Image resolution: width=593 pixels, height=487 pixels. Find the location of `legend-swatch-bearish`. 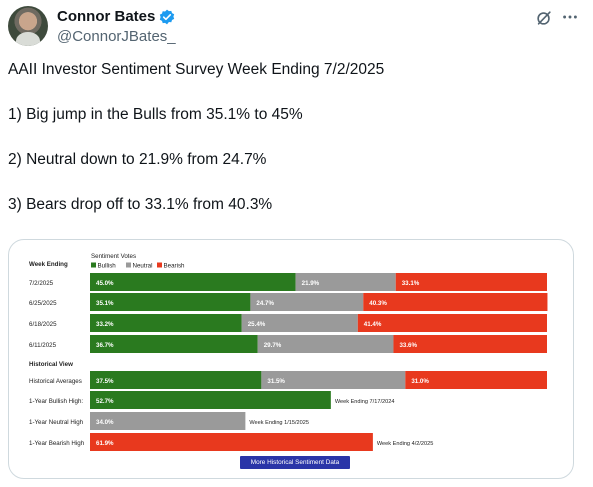

legend-swatch-bearish is located at coordinates (159, 265).